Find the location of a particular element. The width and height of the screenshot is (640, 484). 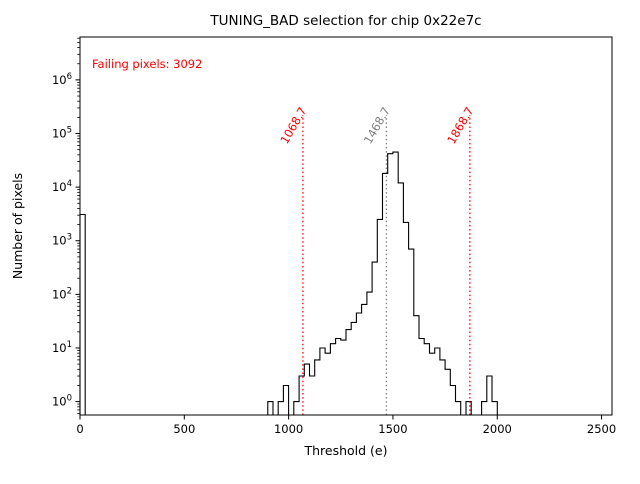

y-tick-label: 10⁴ is located at coordinates (62, 186).